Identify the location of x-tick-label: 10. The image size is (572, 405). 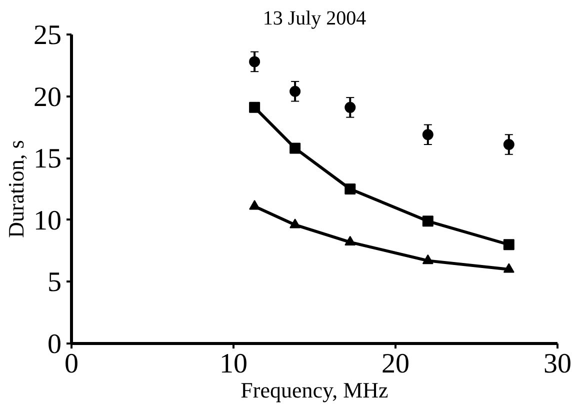
(234, 364).